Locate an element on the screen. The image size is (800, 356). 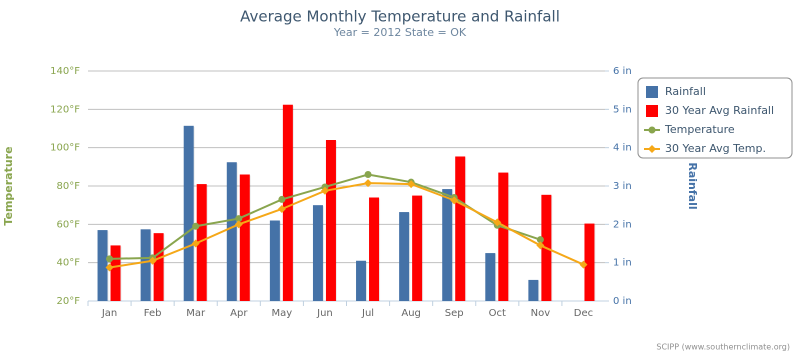
x-tick-label: Feb is located at coordinates (153, 313).